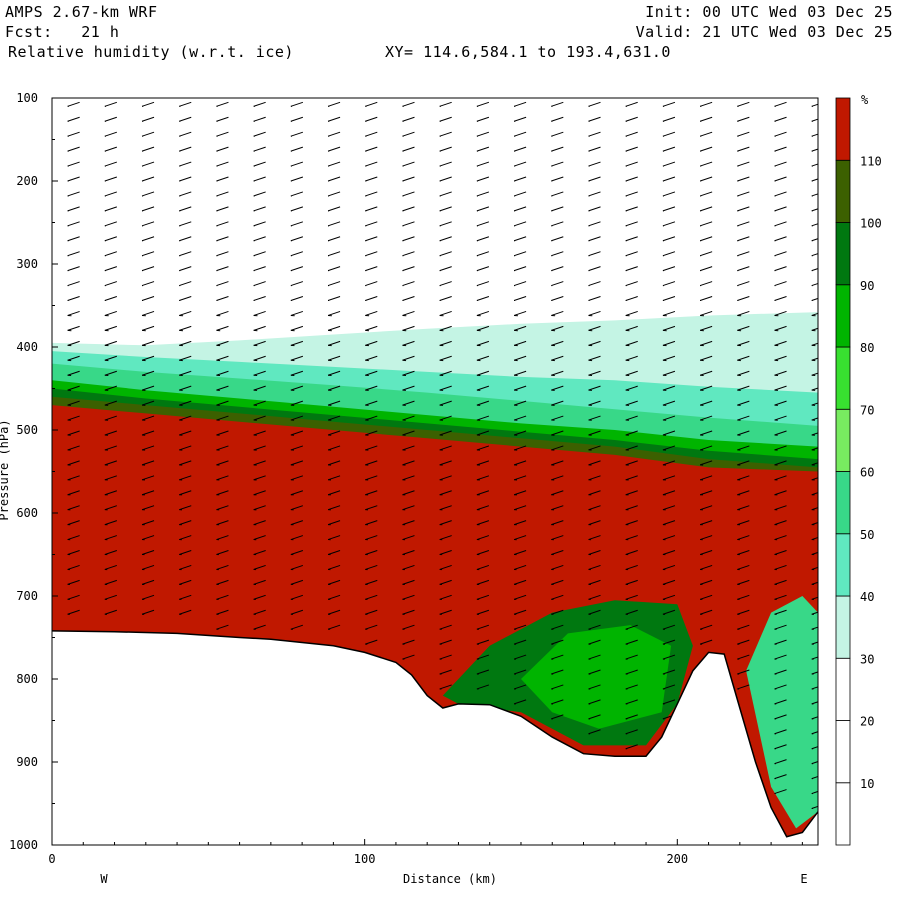  Describe the element at coordinates (27, 513) in the screenshot. I see `y-tick-label: 600` at that location.